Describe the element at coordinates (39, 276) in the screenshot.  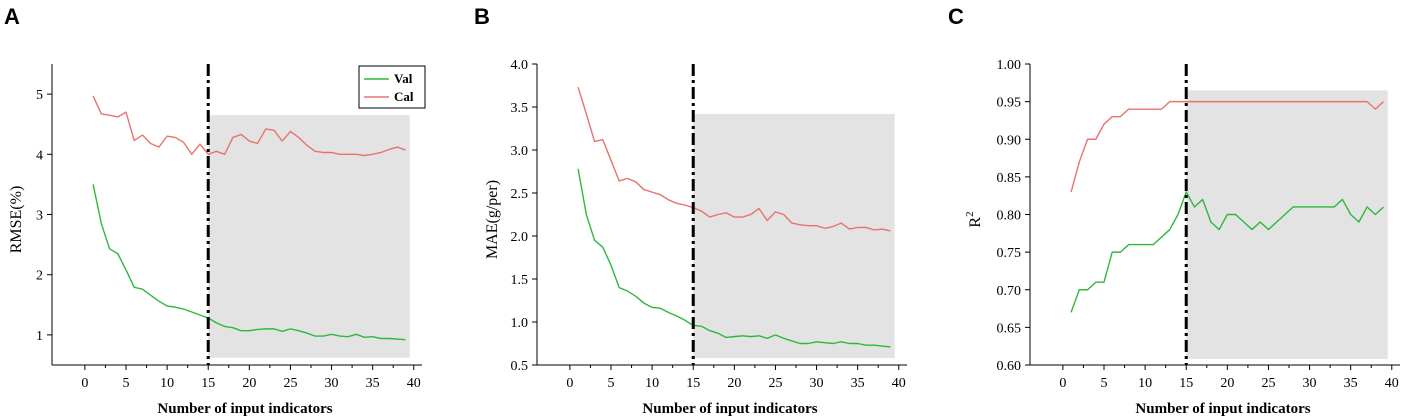
I see `y-tick-label: 2` at that location.